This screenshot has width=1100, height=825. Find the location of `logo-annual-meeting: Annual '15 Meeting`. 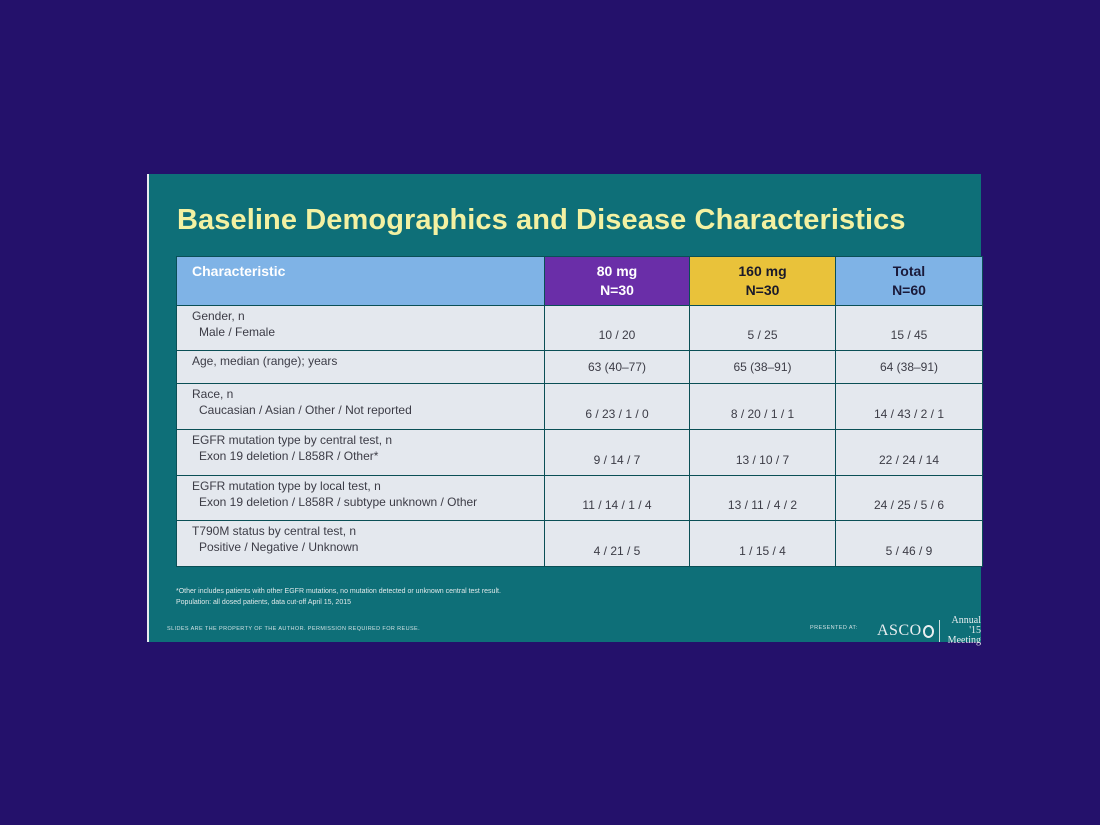

logo-annual-meeting: Annual '15 Meeting is located at coordinates (963, 631).